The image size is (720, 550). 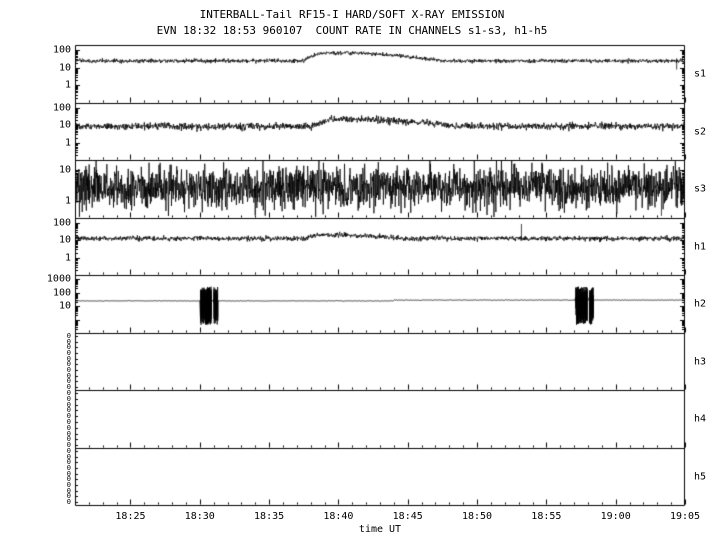 I want to click on x-axis-title: time UT, so click(x=380, y=529).